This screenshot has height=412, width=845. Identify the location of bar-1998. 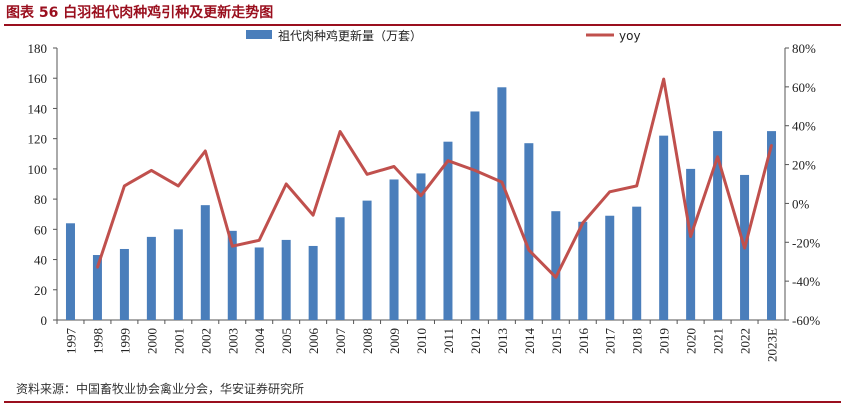
(97, 287).